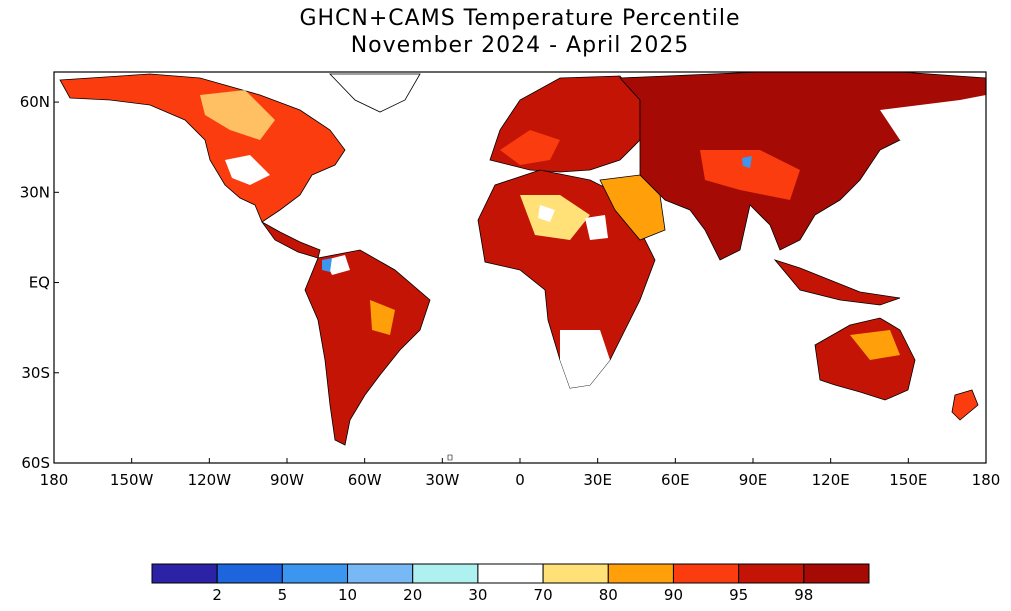 The height and width of the screenshot is (611, 1011). Describe the element at coordinates (597, 480) in the screenshot. I see `lon-tick-label: 30E` at that location.